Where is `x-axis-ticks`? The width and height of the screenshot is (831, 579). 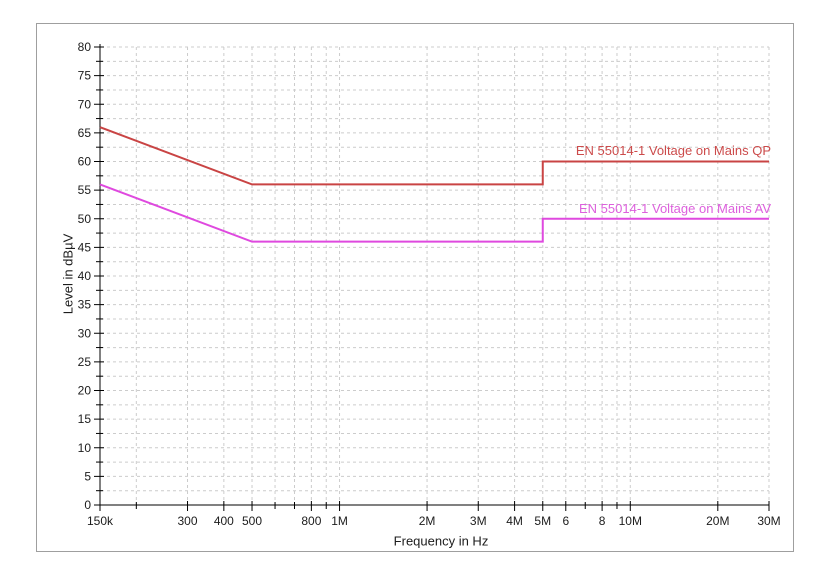 x-axis-ticks is located at coordinates (434, 506).